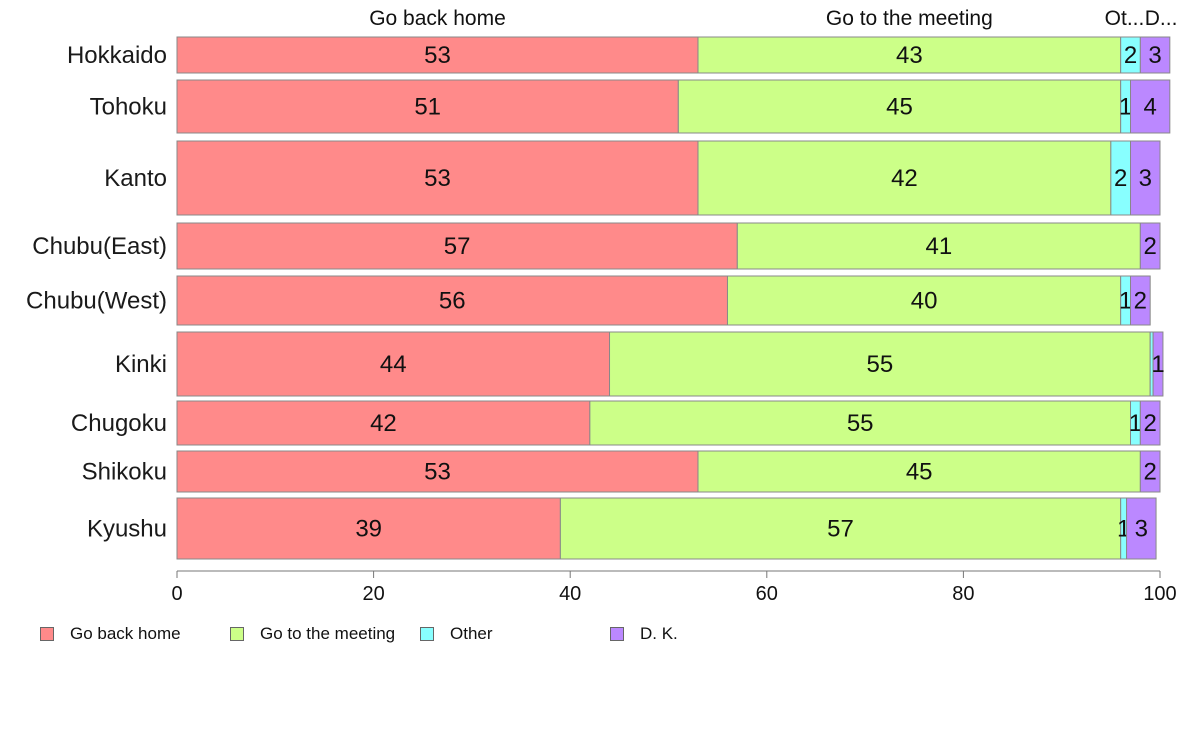  I want to click on legend-swatch-dk, so click(617, 634).